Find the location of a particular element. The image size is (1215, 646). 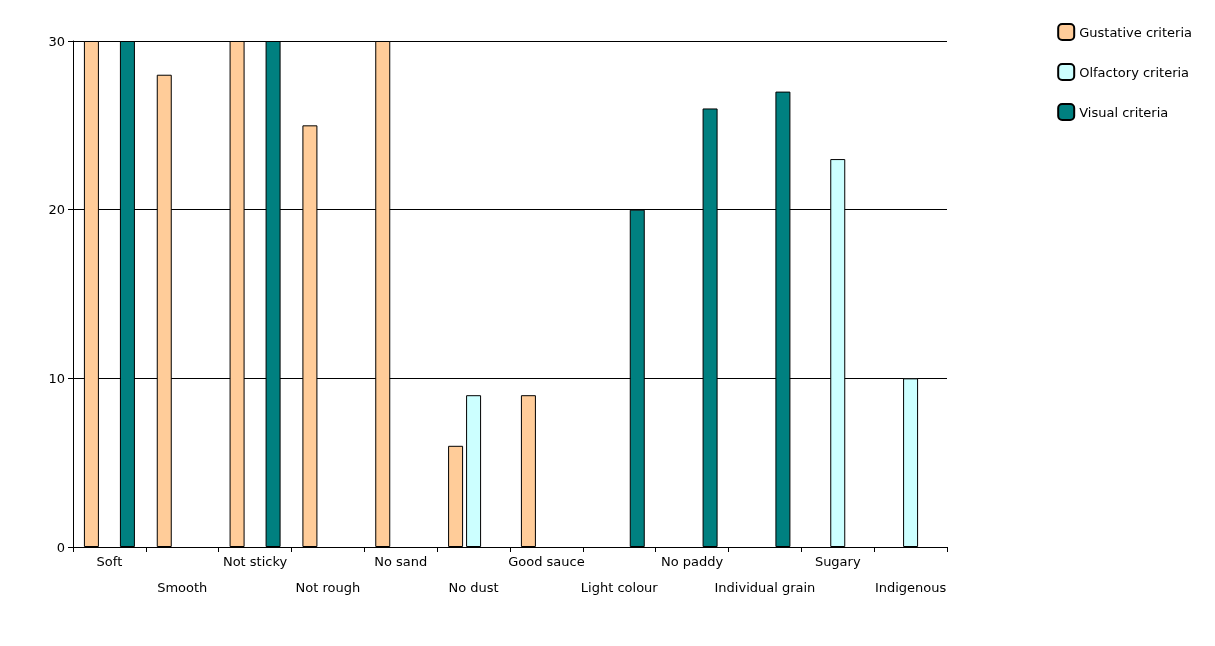

x-tick-label: Not rough is located at coordinates (328, 587).